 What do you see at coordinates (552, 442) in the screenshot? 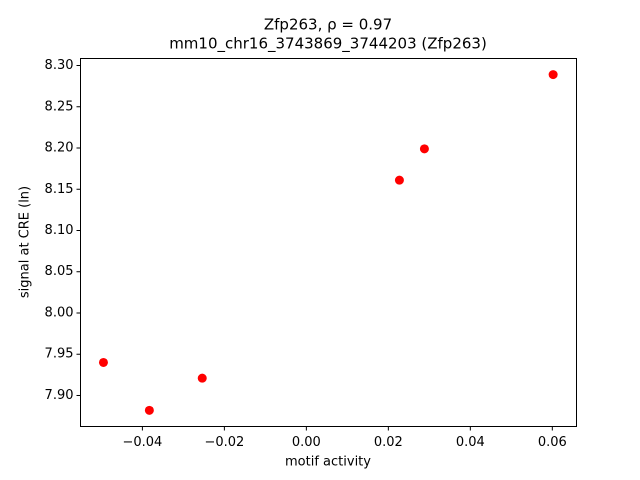
I see `x-tick-label: 0.06` at bounding box center [552, 442].